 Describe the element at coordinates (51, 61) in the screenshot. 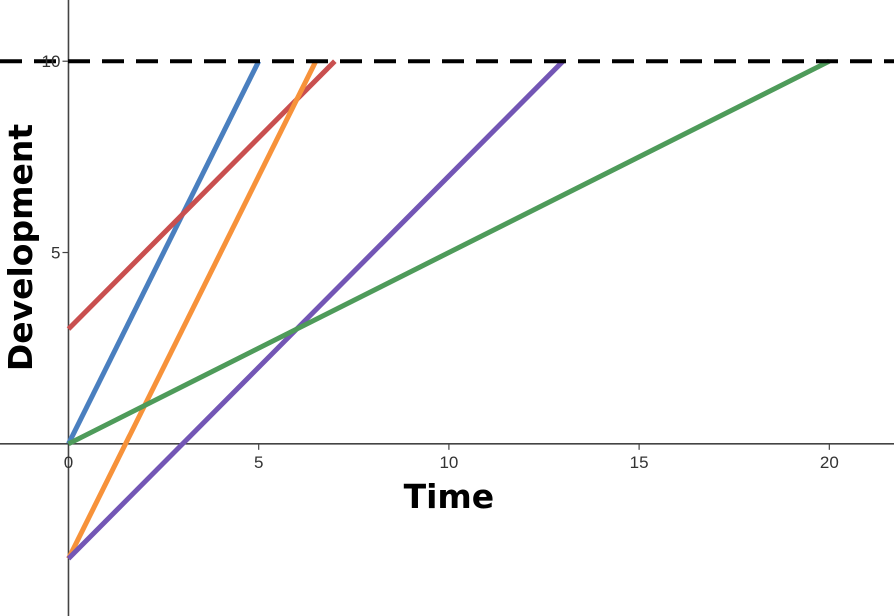

I see `y-tick-label: 10` at that location.